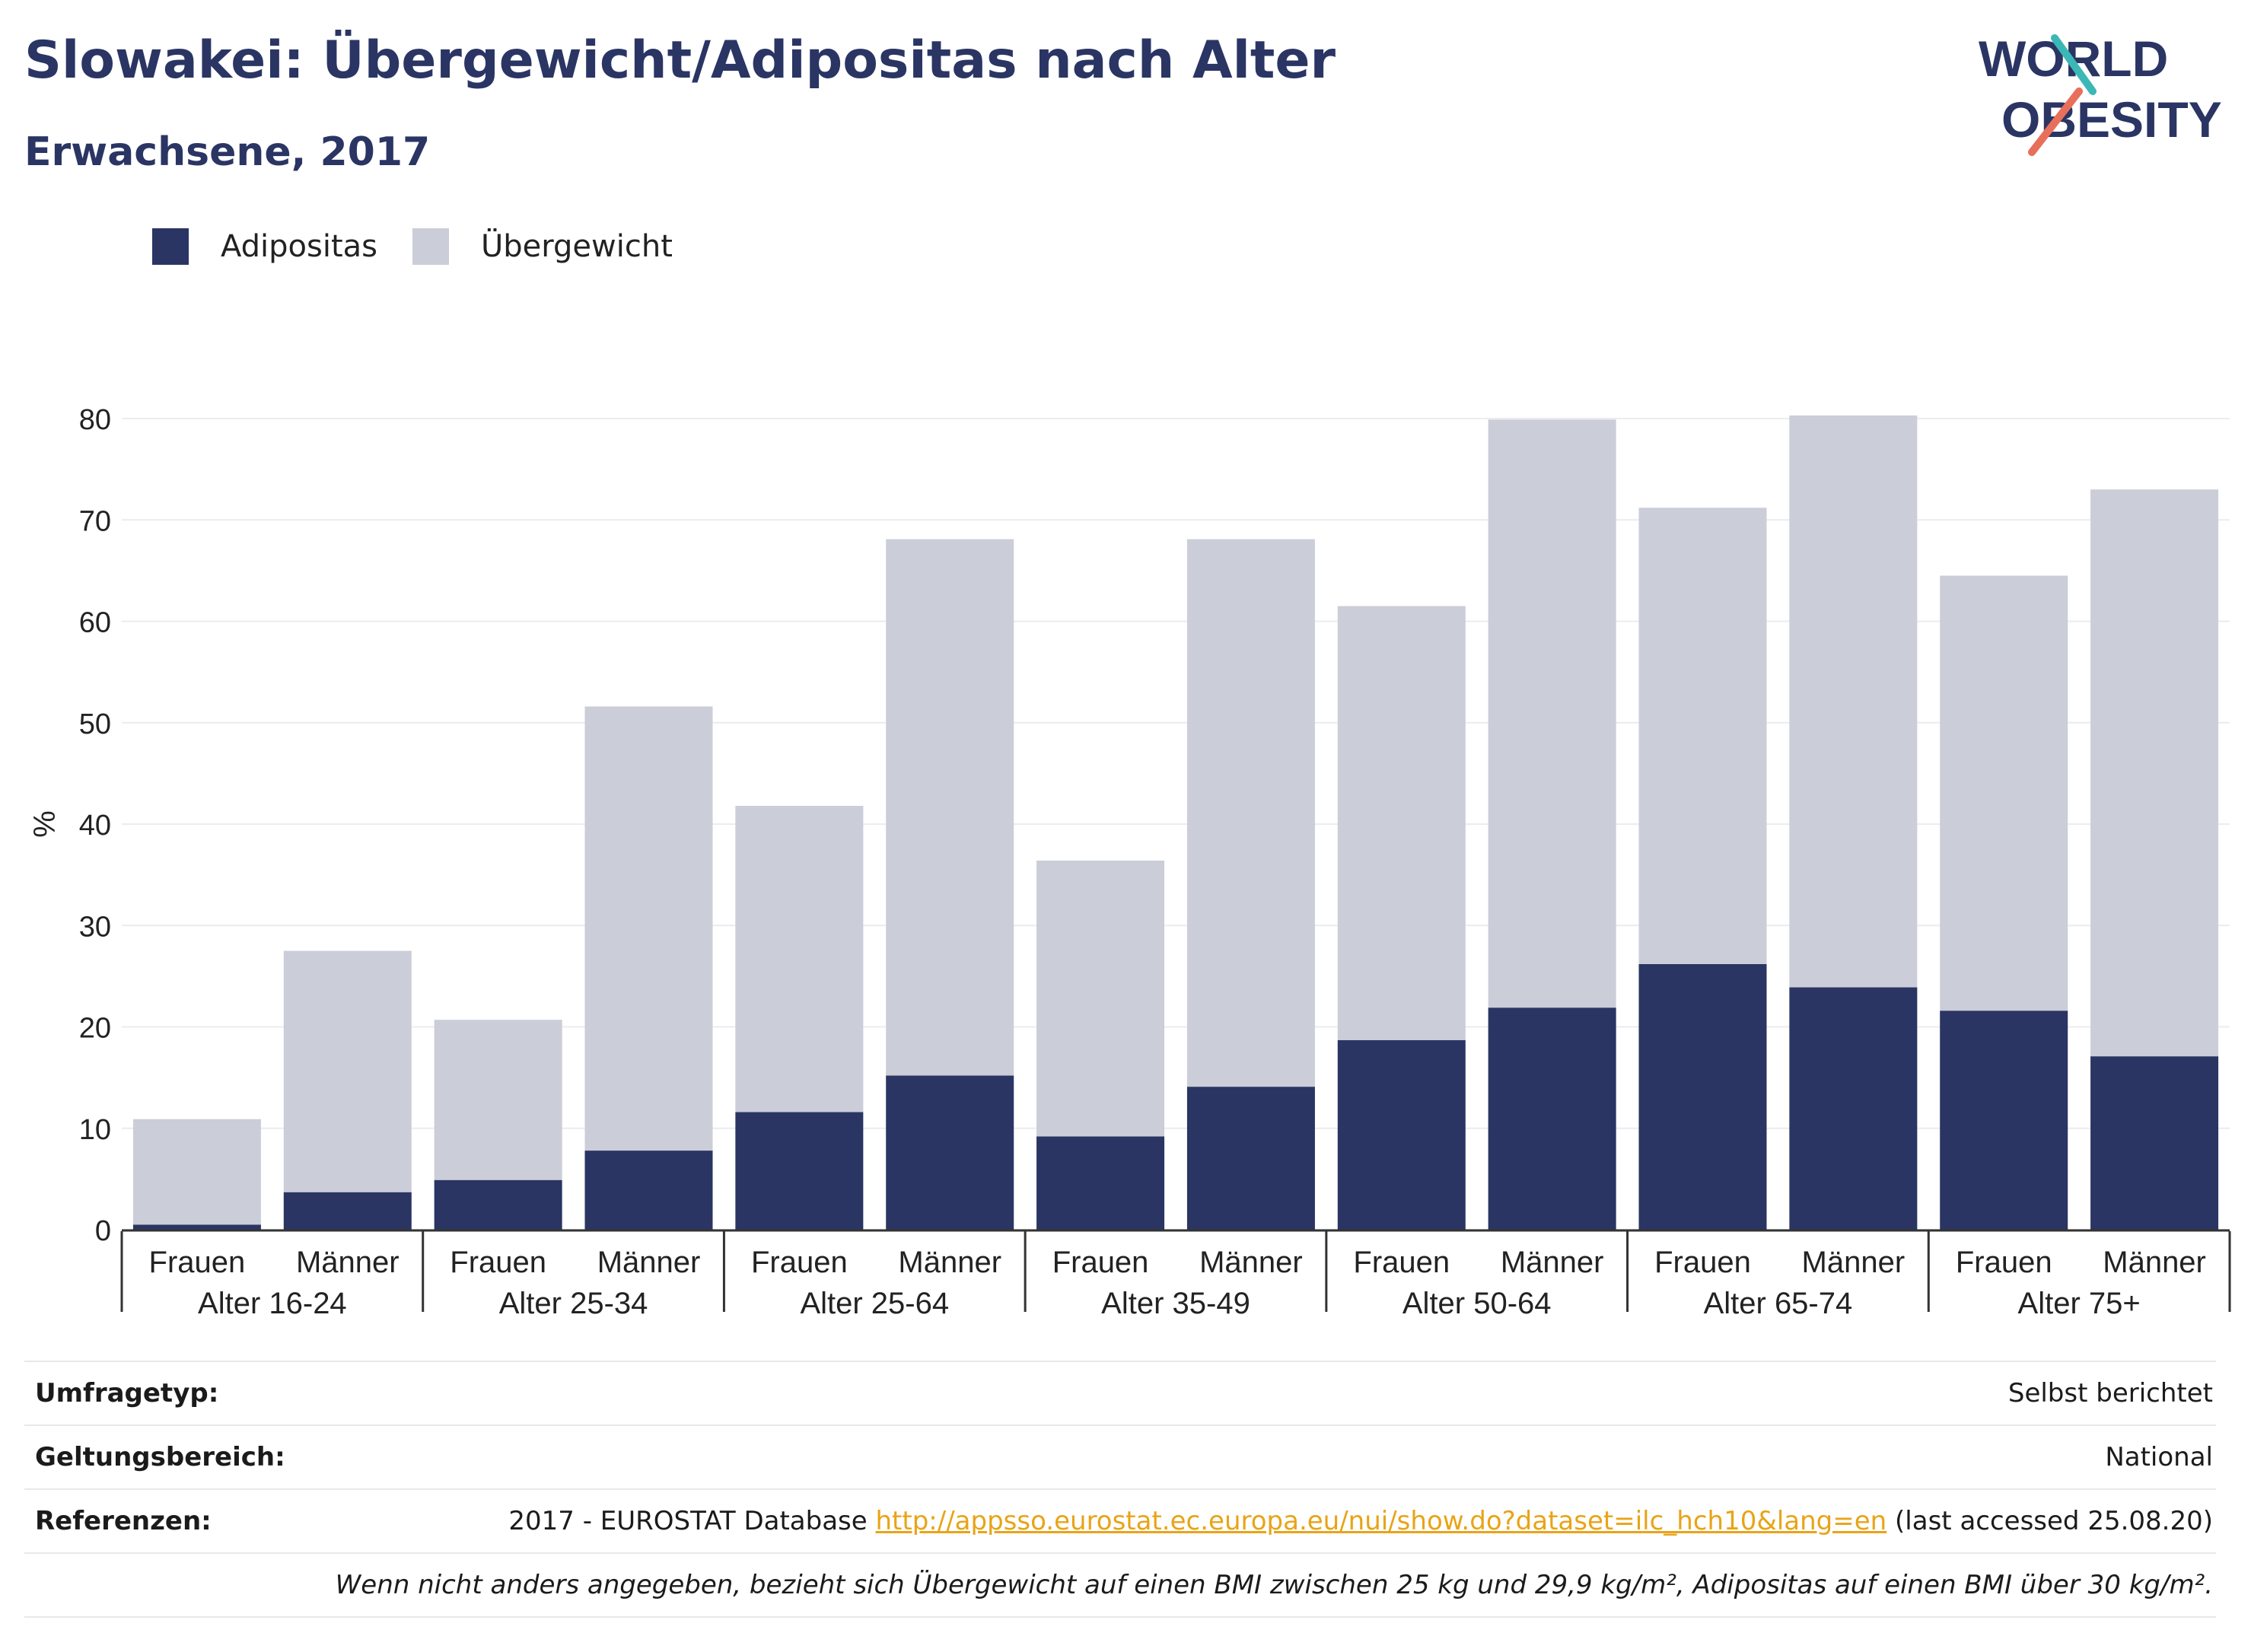 The height and width of the screenshot is (1652, 2251). Describe the element at coordinates (95, 1029) in the screenshot. I see `y-tick-label: 20` at that location.